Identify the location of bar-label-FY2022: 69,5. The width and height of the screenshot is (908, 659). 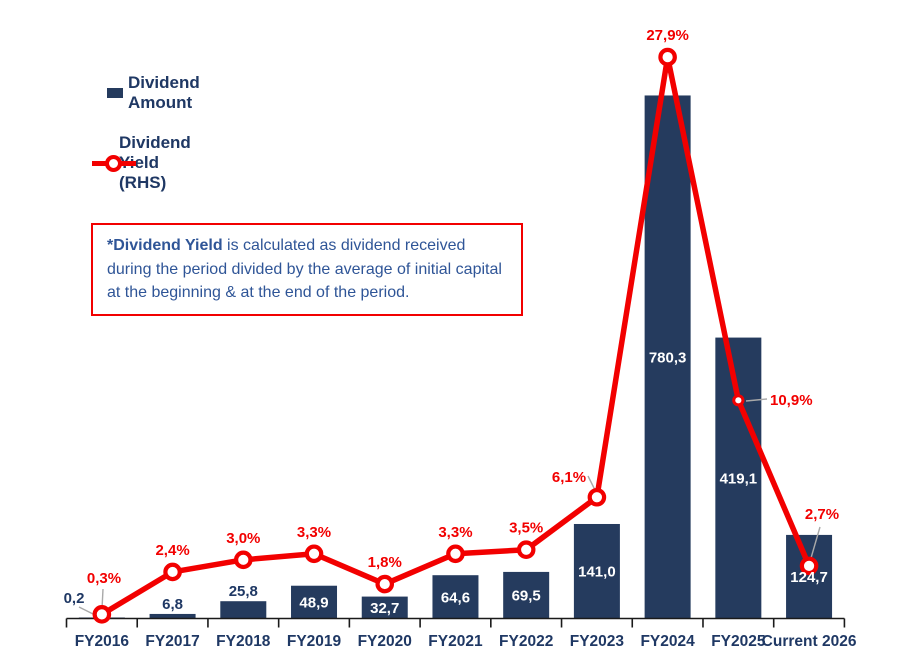
(526, 596).